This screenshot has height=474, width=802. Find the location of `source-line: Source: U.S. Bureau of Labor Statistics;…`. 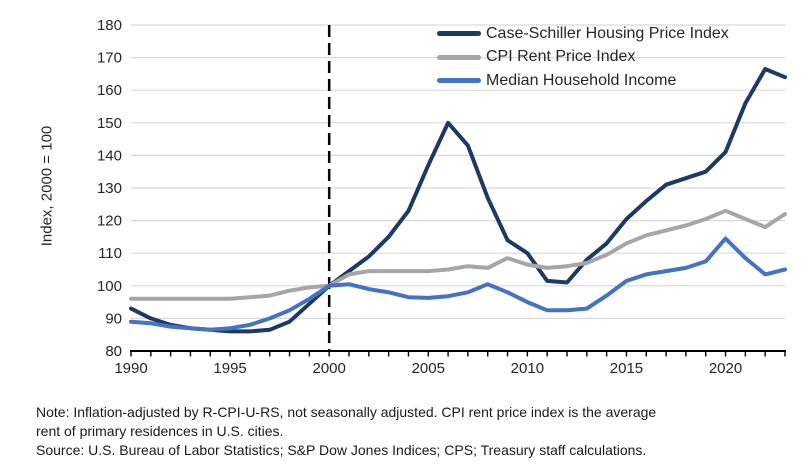

source-line: Source: U.S. Bureau of Labor Statistics;… is located at coordinates (341, 450).